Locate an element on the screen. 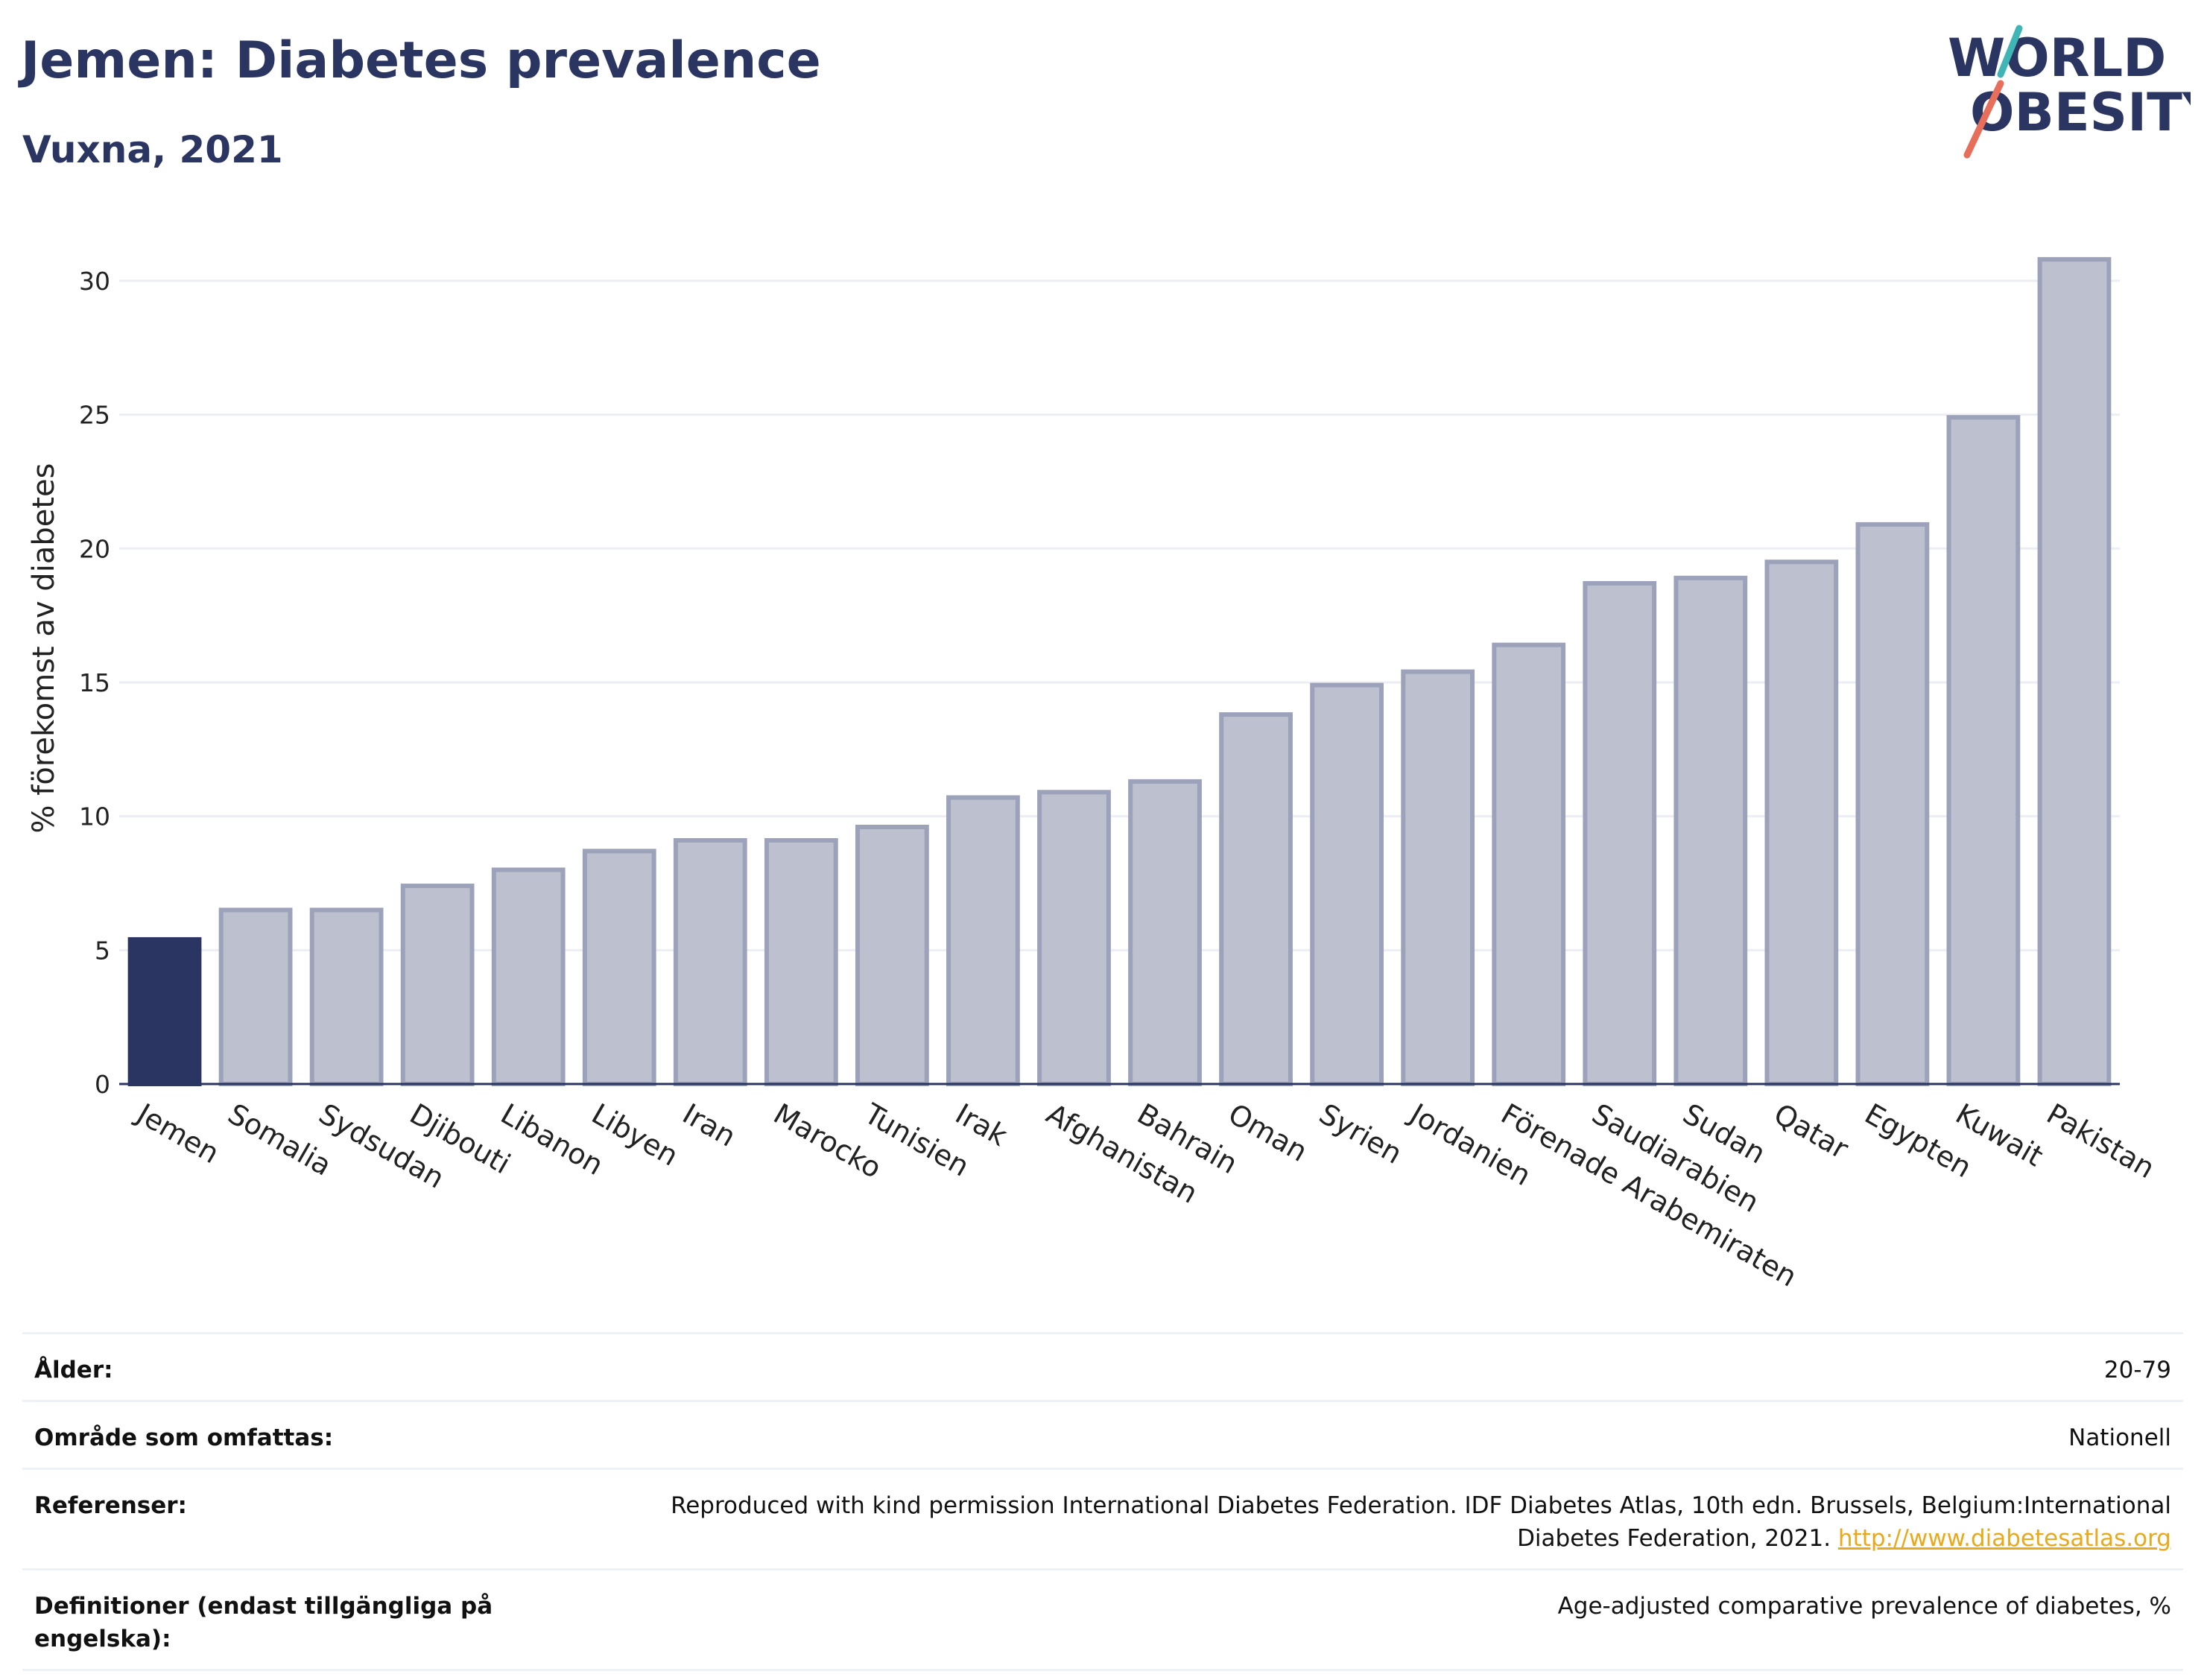 The width and height of the screenshot is (2204, 1680). x-tick-label: Somalia is located at coordinates (280, 1139).